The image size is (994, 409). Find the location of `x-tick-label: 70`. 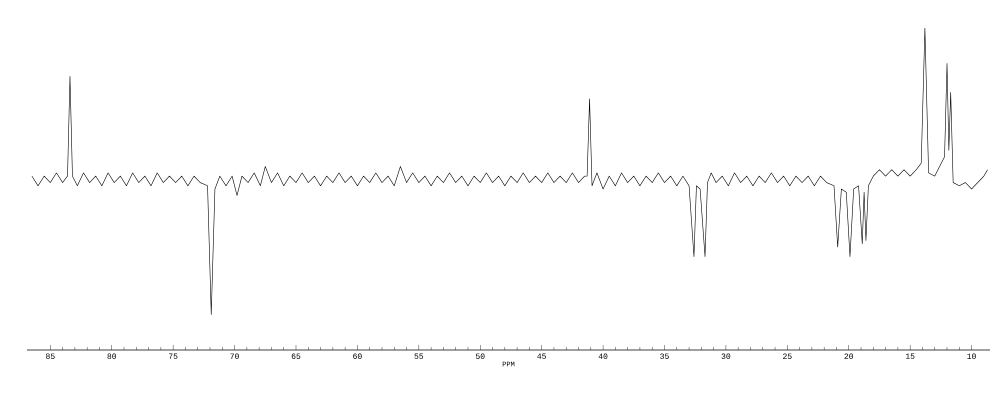

x-tick-label: 70 is located at coordinates (234, 356).